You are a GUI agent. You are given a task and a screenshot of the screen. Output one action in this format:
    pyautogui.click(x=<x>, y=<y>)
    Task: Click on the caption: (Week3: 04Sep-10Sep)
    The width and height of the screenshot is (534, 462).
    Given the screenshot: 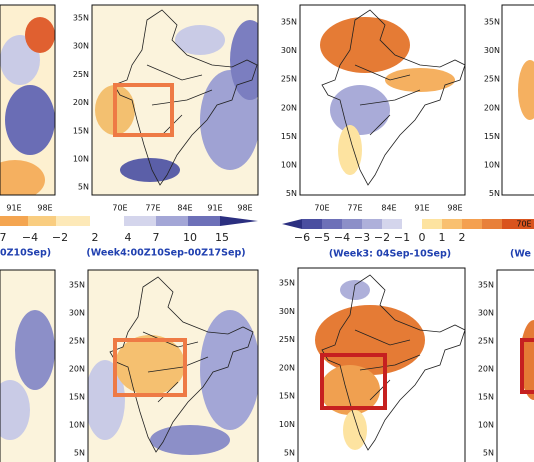 What is the action you would take?
    pyautogui.click(x=390, y=254)
    